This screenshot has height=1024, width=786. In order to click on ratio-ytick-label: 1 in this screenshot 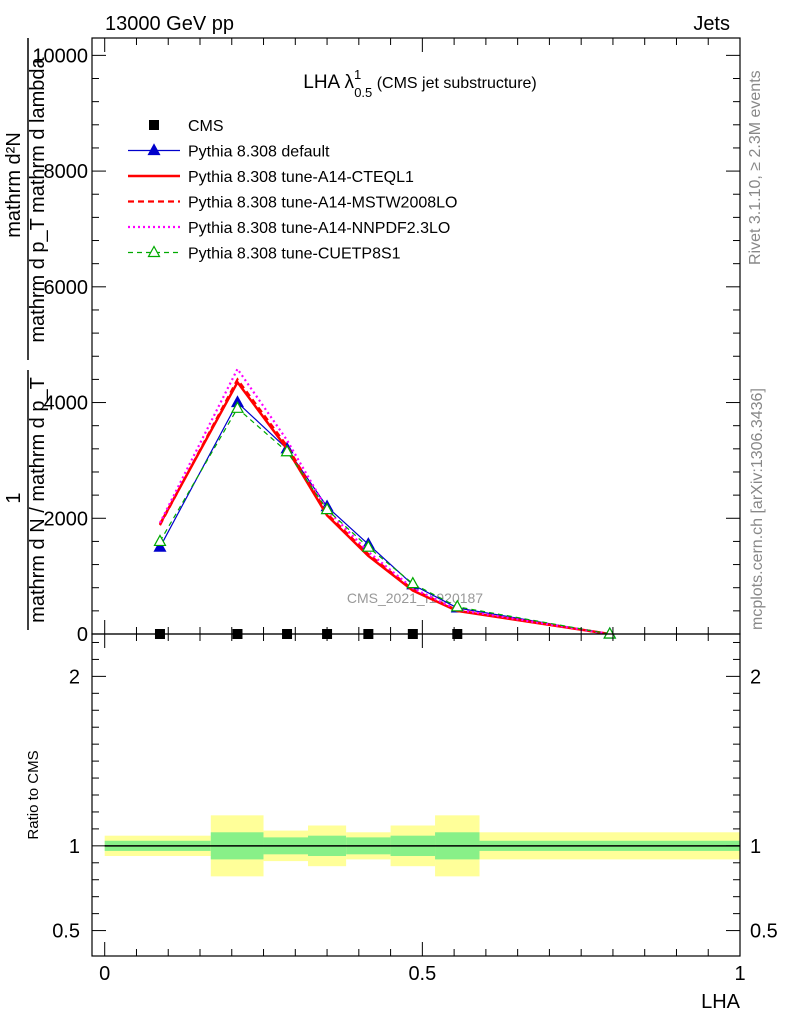, I will do `click(74, 847)`.